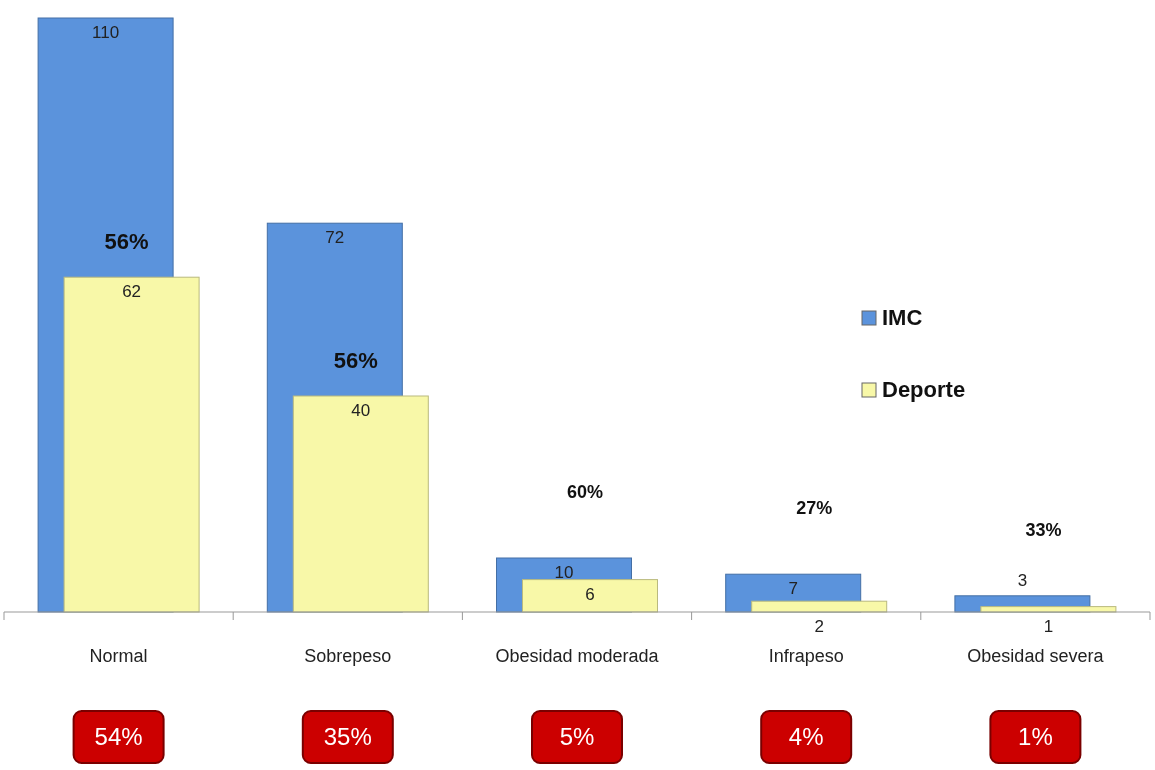  What do you see at coordinates (806, 656) in the screenshot?
I see `x-tick-label: Infrapeso` at bounding box center [806, 656].